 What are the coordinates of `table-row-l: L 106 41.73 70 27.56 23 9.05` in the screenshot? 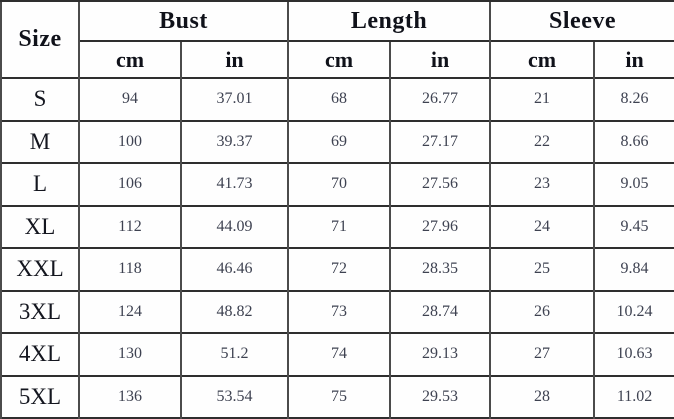 It's located at (337, 184).